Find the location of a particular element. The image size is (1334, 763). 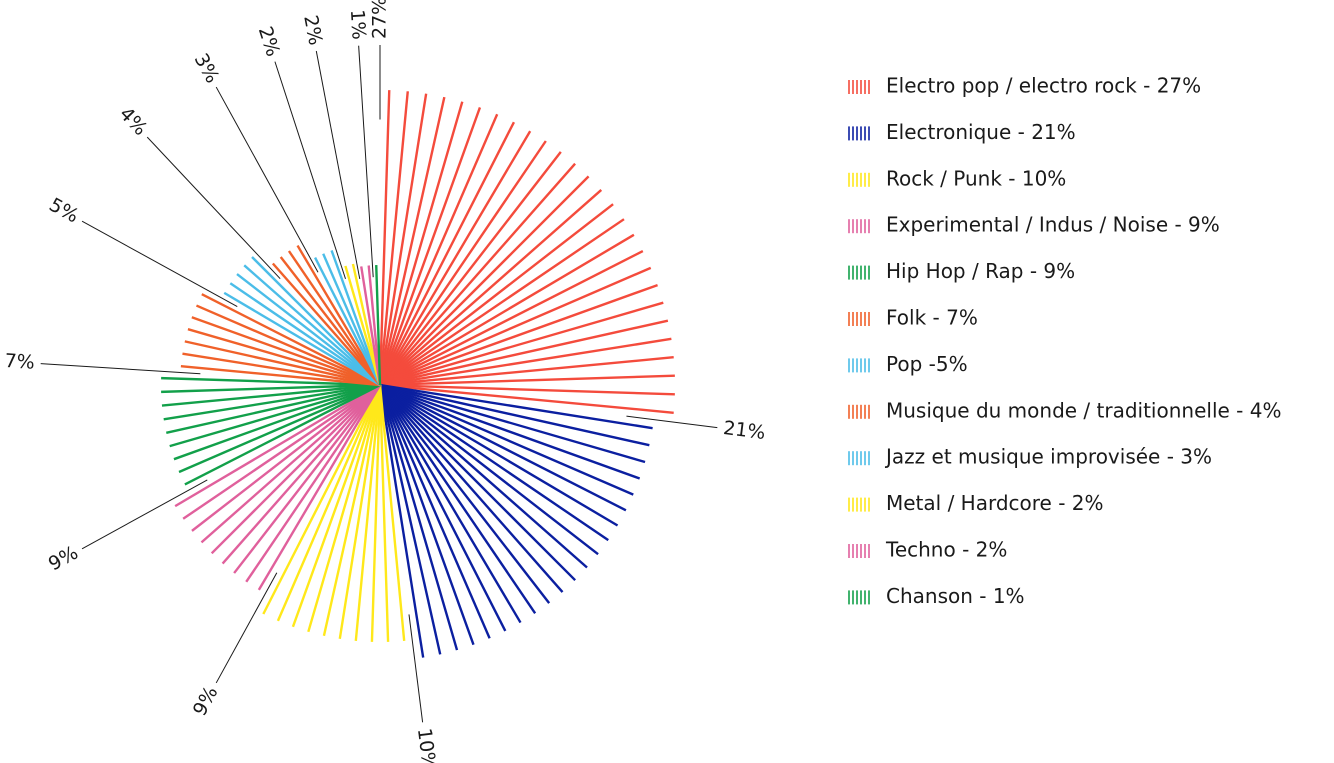

slice-label: 1% is located at coordinates (358, 24).